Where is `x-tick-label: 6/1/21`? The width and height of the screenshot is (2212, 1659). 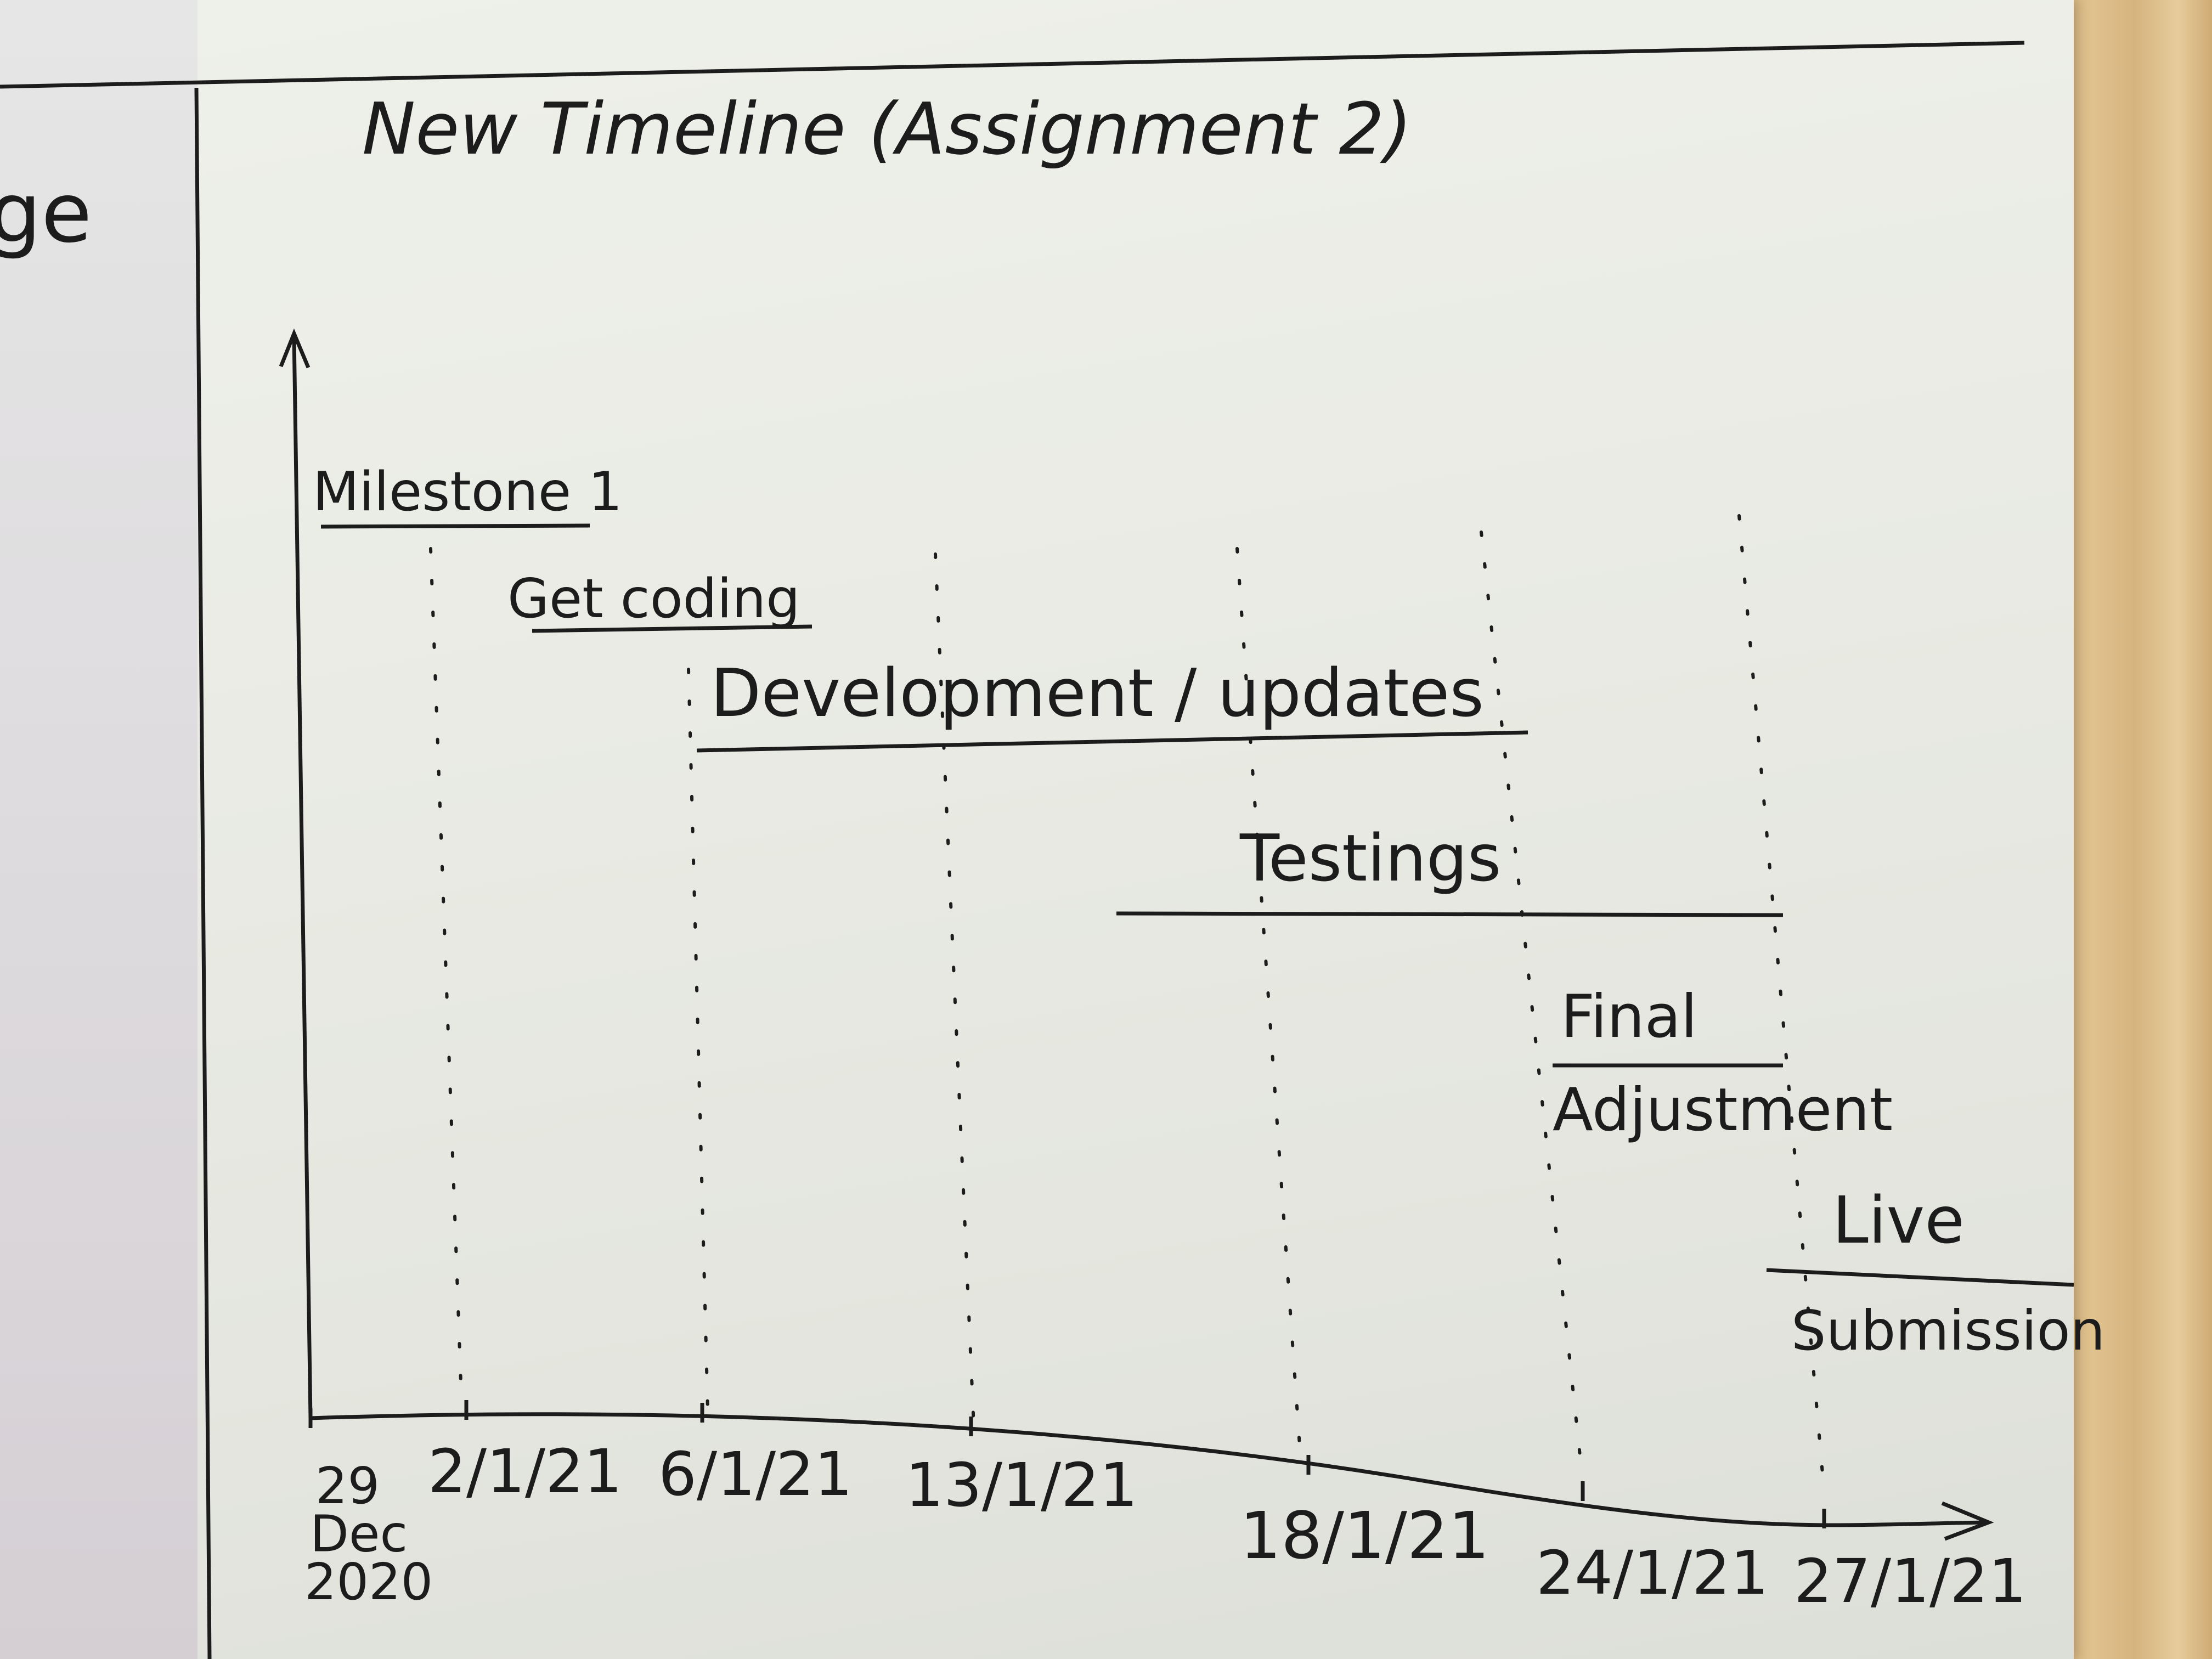 x-tick-label: 6/1/21 is located at coordinates (756, 1474).